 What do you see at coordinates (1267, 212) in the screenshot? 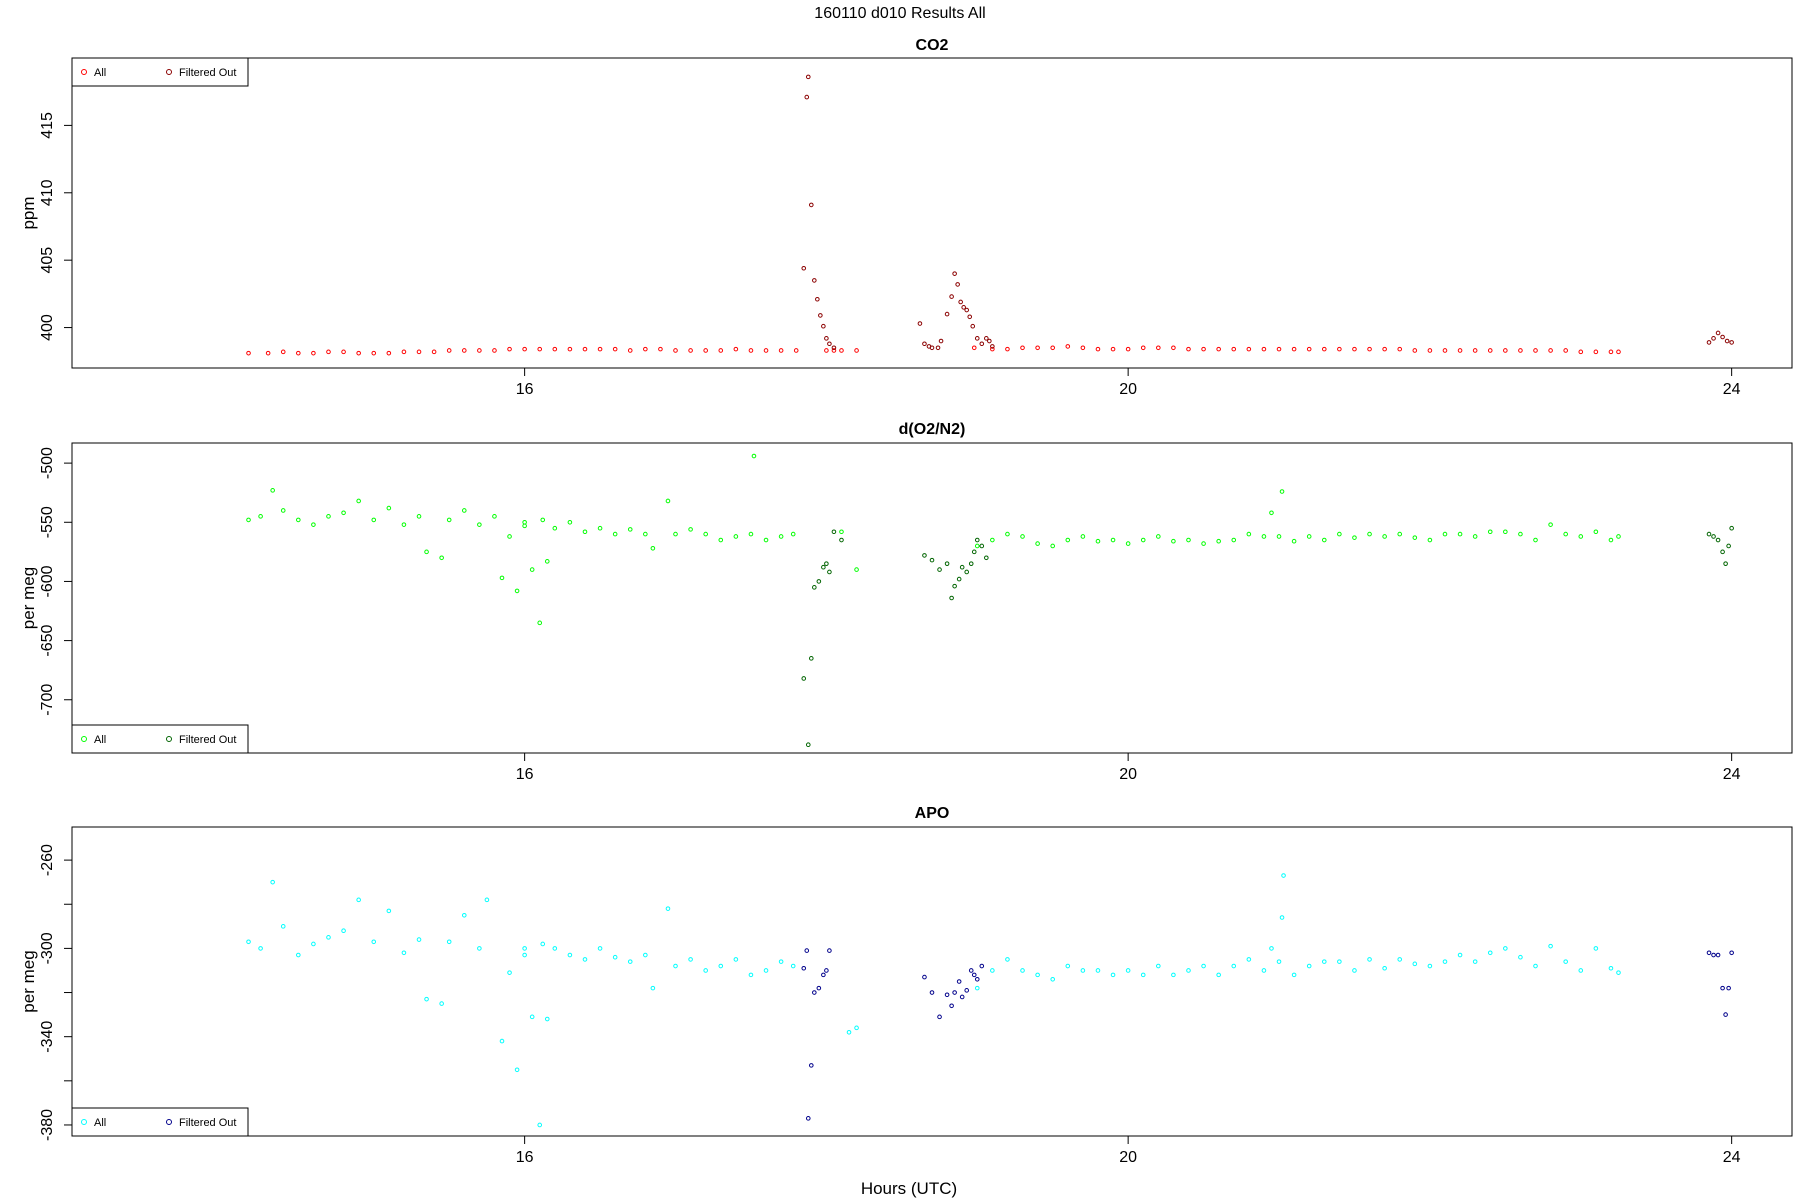
I see `series-filtered-out` at bounding box center [1267, 212].